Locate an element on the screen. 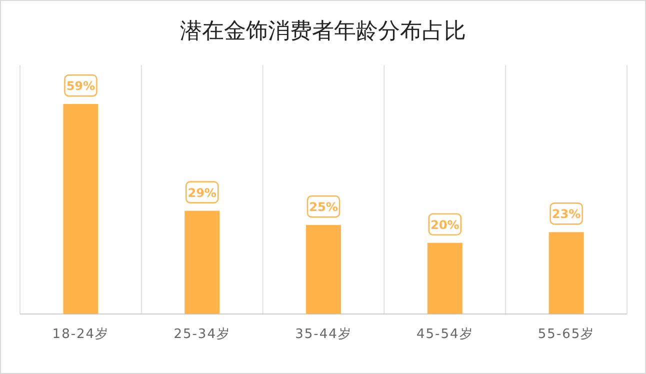 This screenshot has width=646, height=374. data-label: 59% is located at coordinates (81, 86).